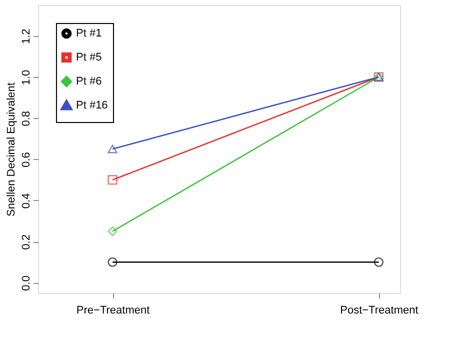  Describe the element at coordinates (26, 36) in the screenshot. I see `y-tick-label: 1.2` at that location.